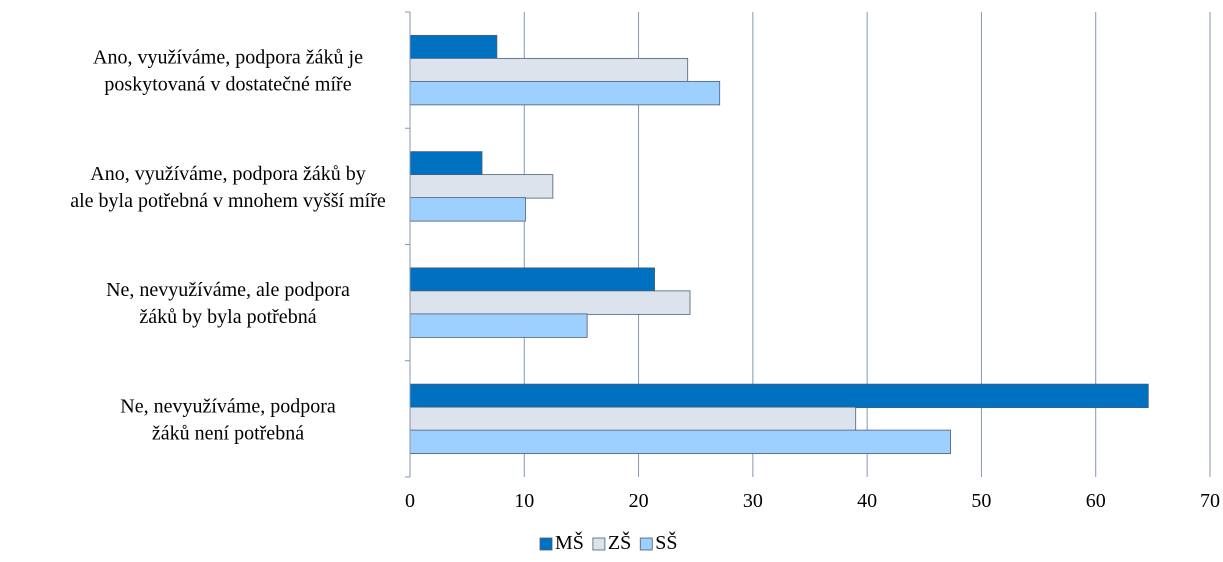 This screenshot has height=562, width=1223. Describe the element at coordinates (1096, 501) in the screenshot. I see `x-tick-label: 60` at that location.